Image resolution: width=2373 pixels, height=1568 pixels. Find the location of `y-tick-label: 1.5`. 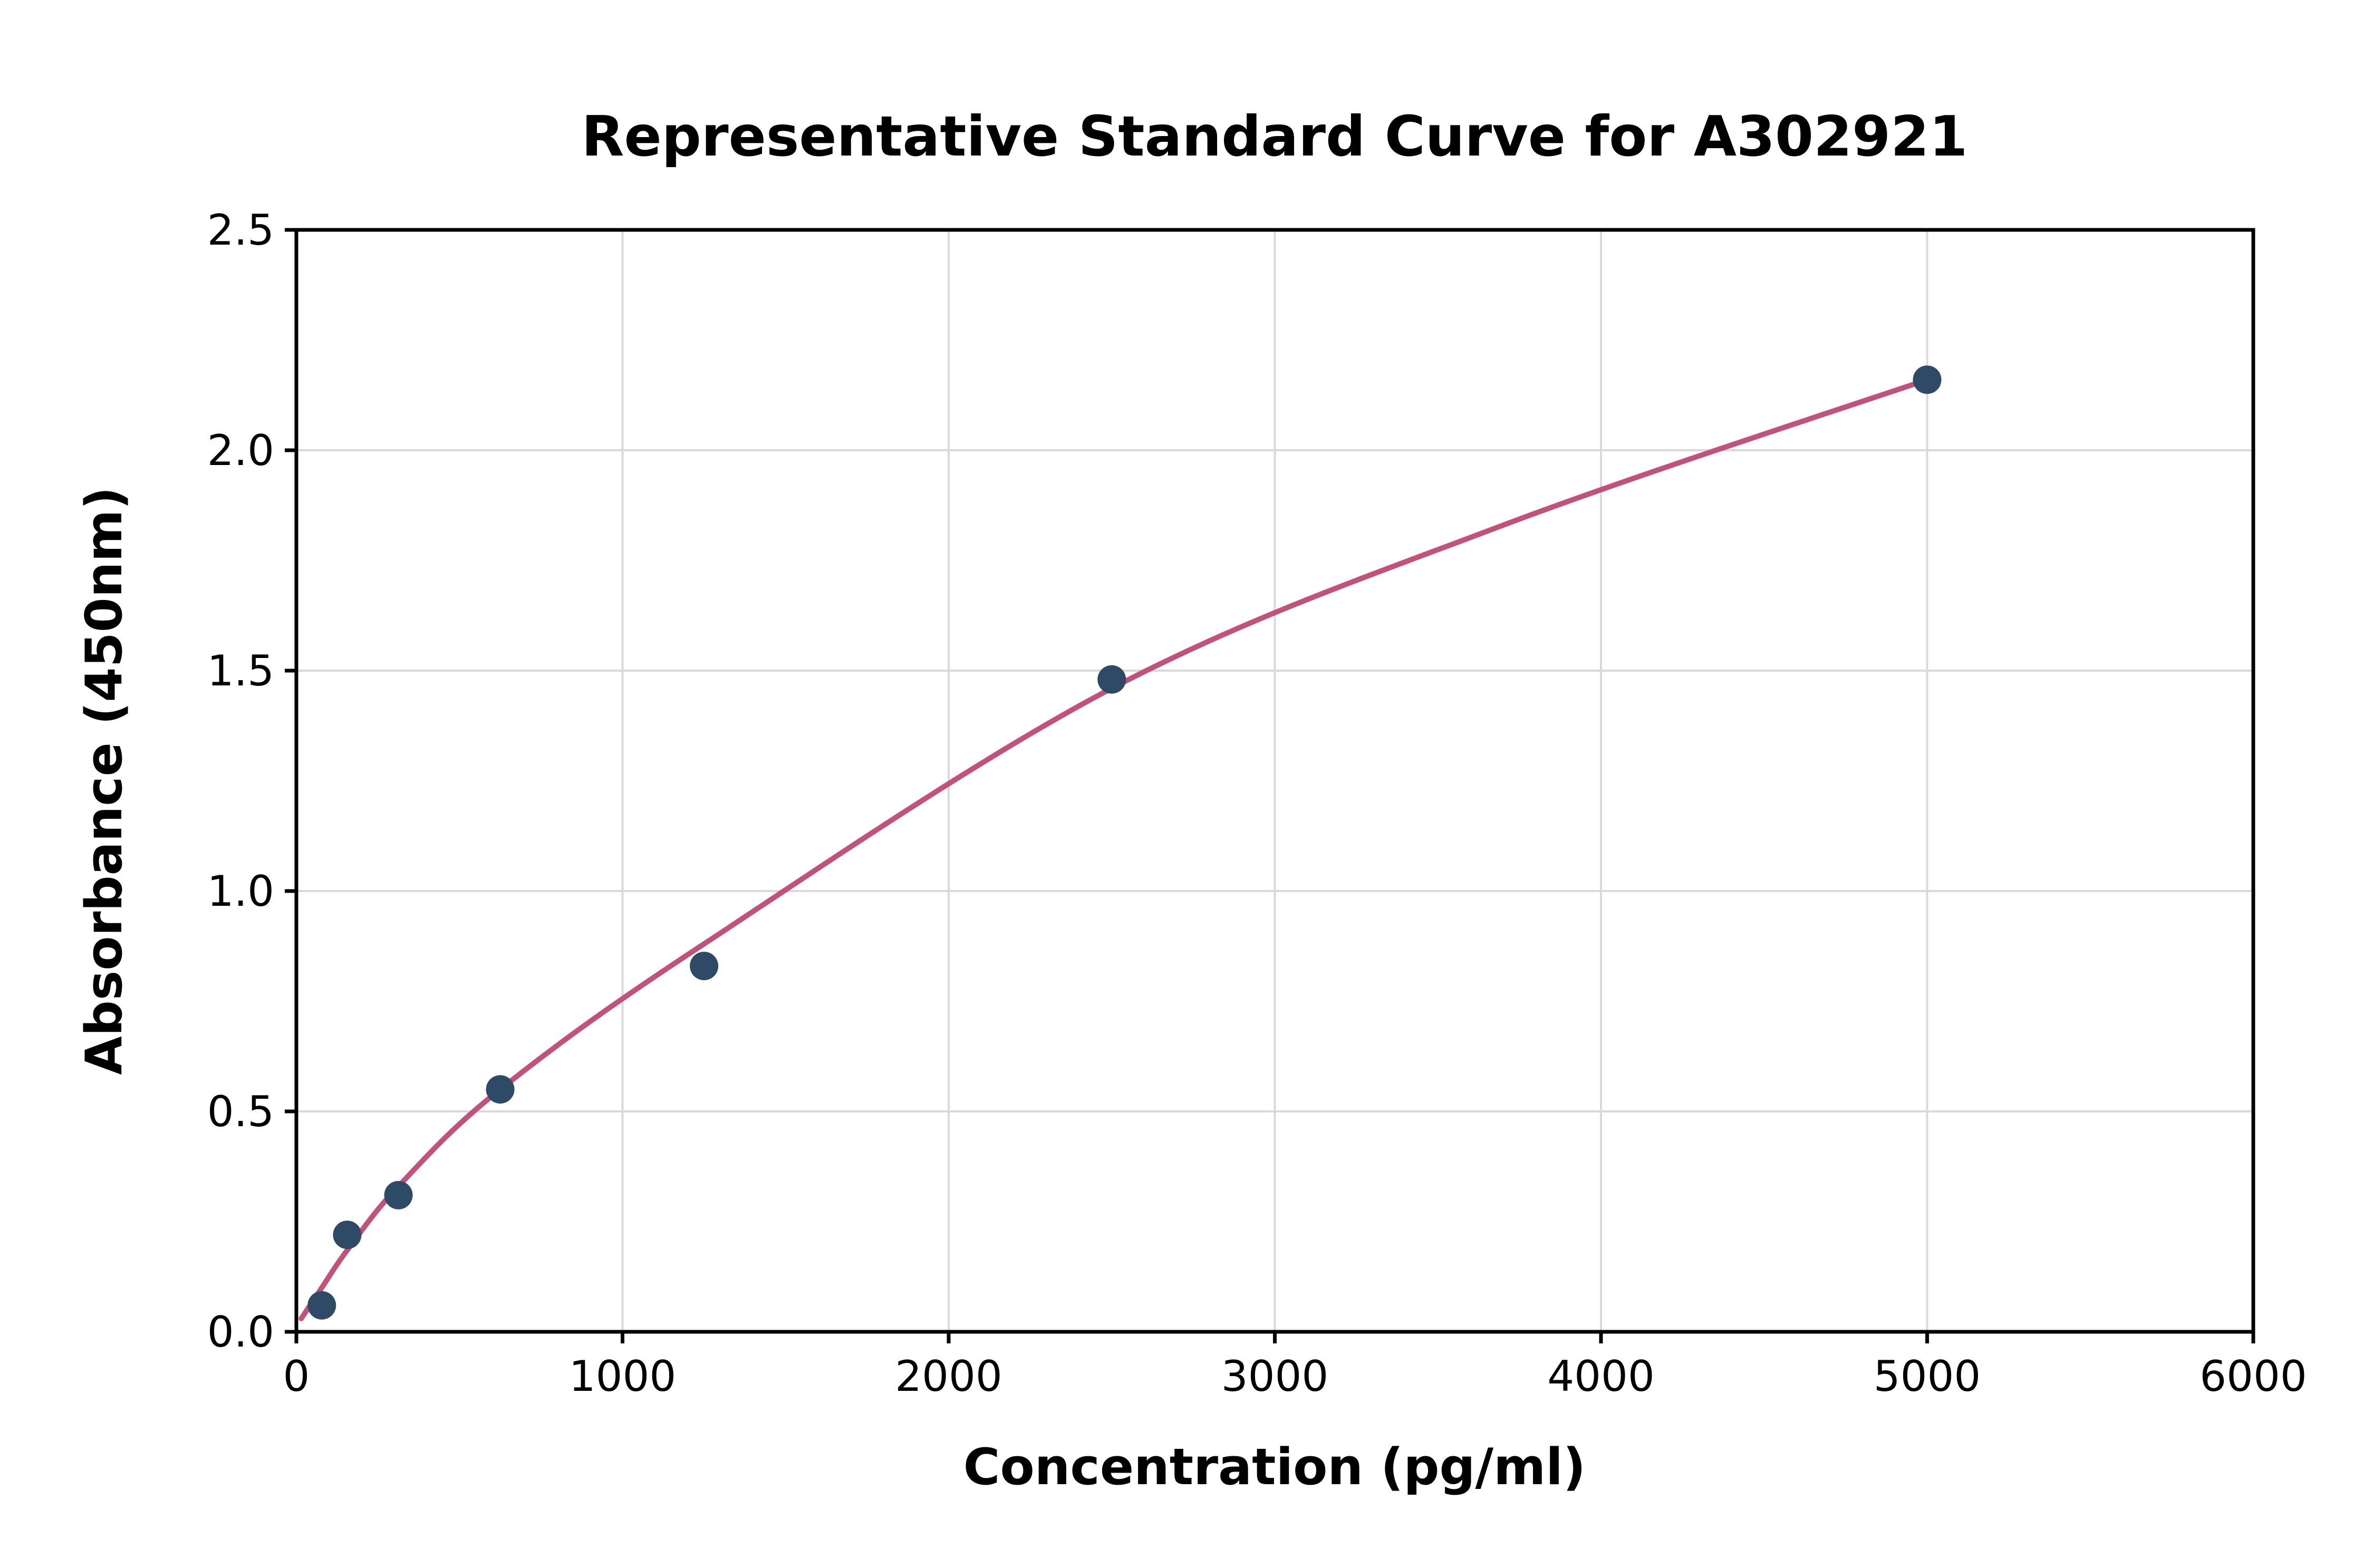

y-tick-label: 1.5 is located at coordinates (240, 670).